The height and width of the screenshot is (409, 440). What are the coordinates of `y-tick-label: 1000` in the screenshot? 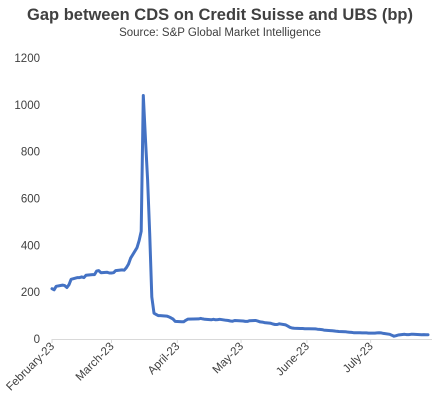 It's located at (27, 106).